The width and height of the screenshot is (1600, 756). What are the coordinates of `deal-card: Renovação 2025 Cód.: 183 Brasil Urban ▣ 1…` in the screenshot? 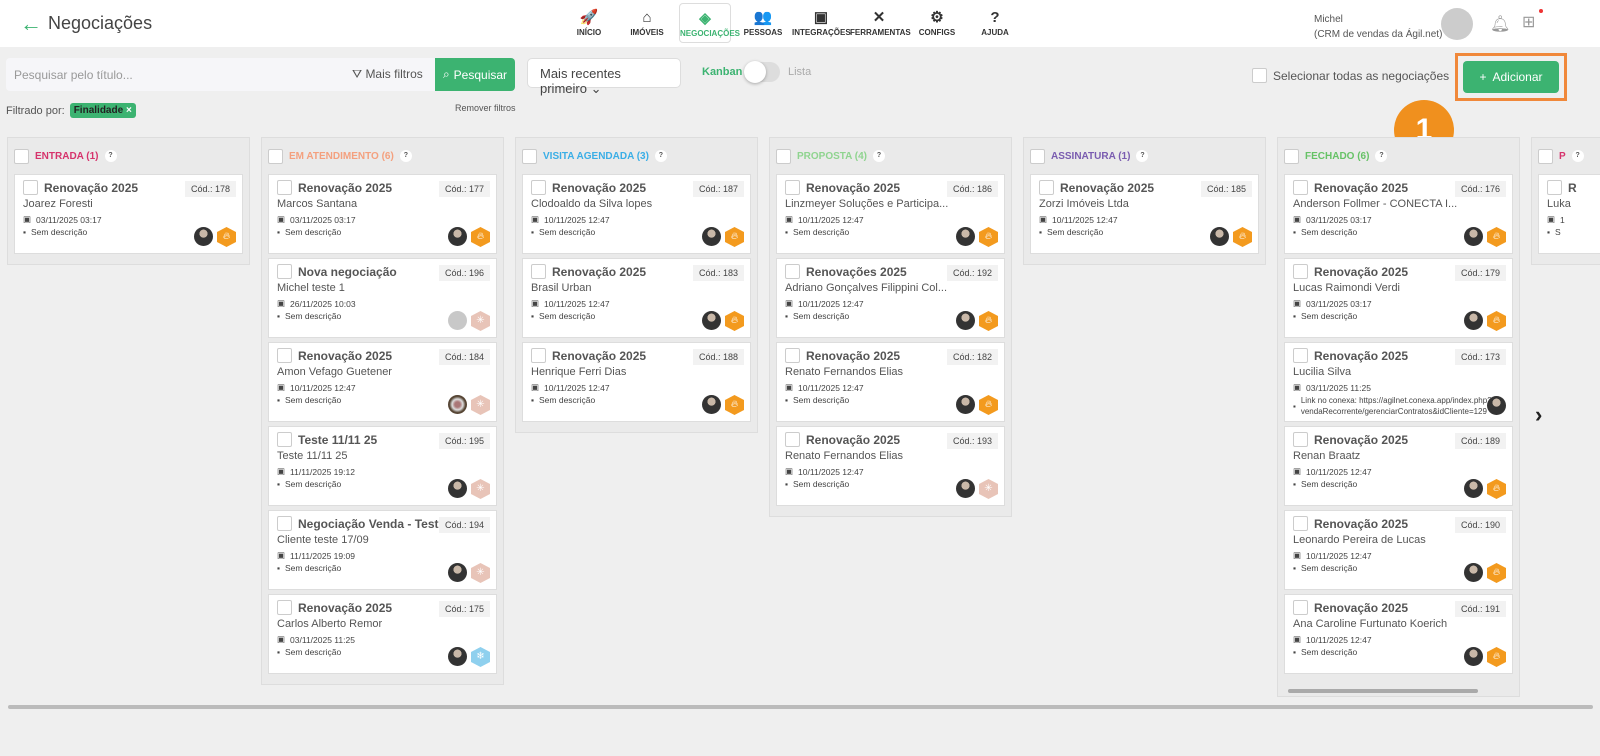 It's located at (636, 298).